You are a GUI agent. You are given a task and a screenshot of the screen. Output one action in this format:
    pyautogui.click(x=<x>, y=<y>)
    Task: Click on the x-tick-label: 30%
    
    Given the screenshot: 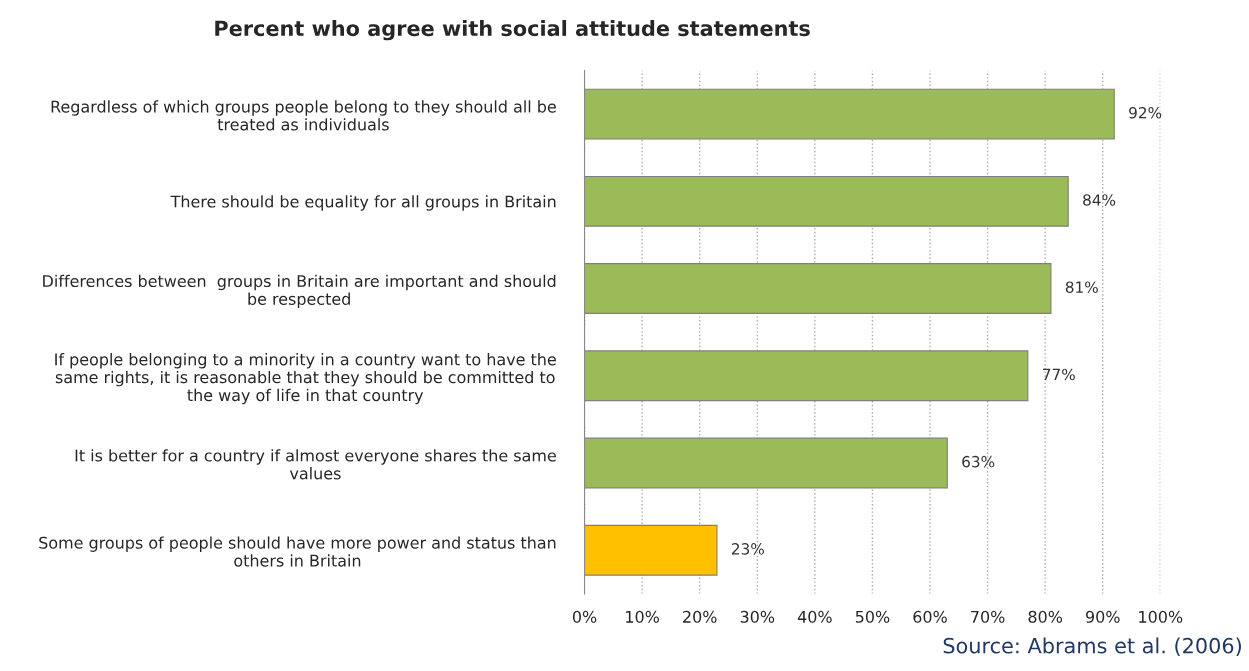 What is the action you would take?
    pyautogui.click(x=757, y=616)
    